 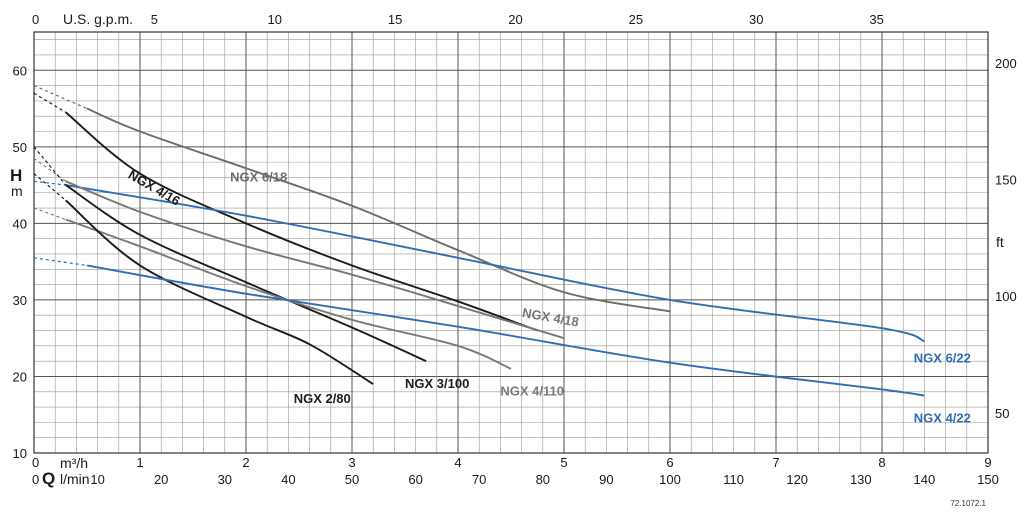 What do you see at coordinates (20, 262) in the screenshot?
I see `axis-ticks-head-m: 10 20 30 40 50 60` at bounding box center [20, 262].